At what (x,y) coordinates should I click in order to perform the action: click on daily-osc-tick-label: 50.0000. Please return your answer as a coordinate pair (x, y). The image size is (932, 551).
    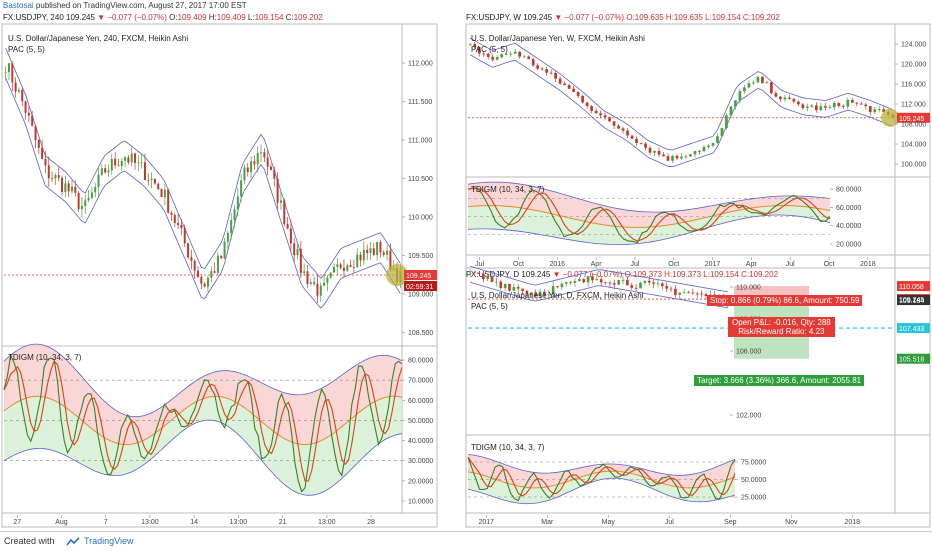
    Looking at the image, I should click on (753, 480).